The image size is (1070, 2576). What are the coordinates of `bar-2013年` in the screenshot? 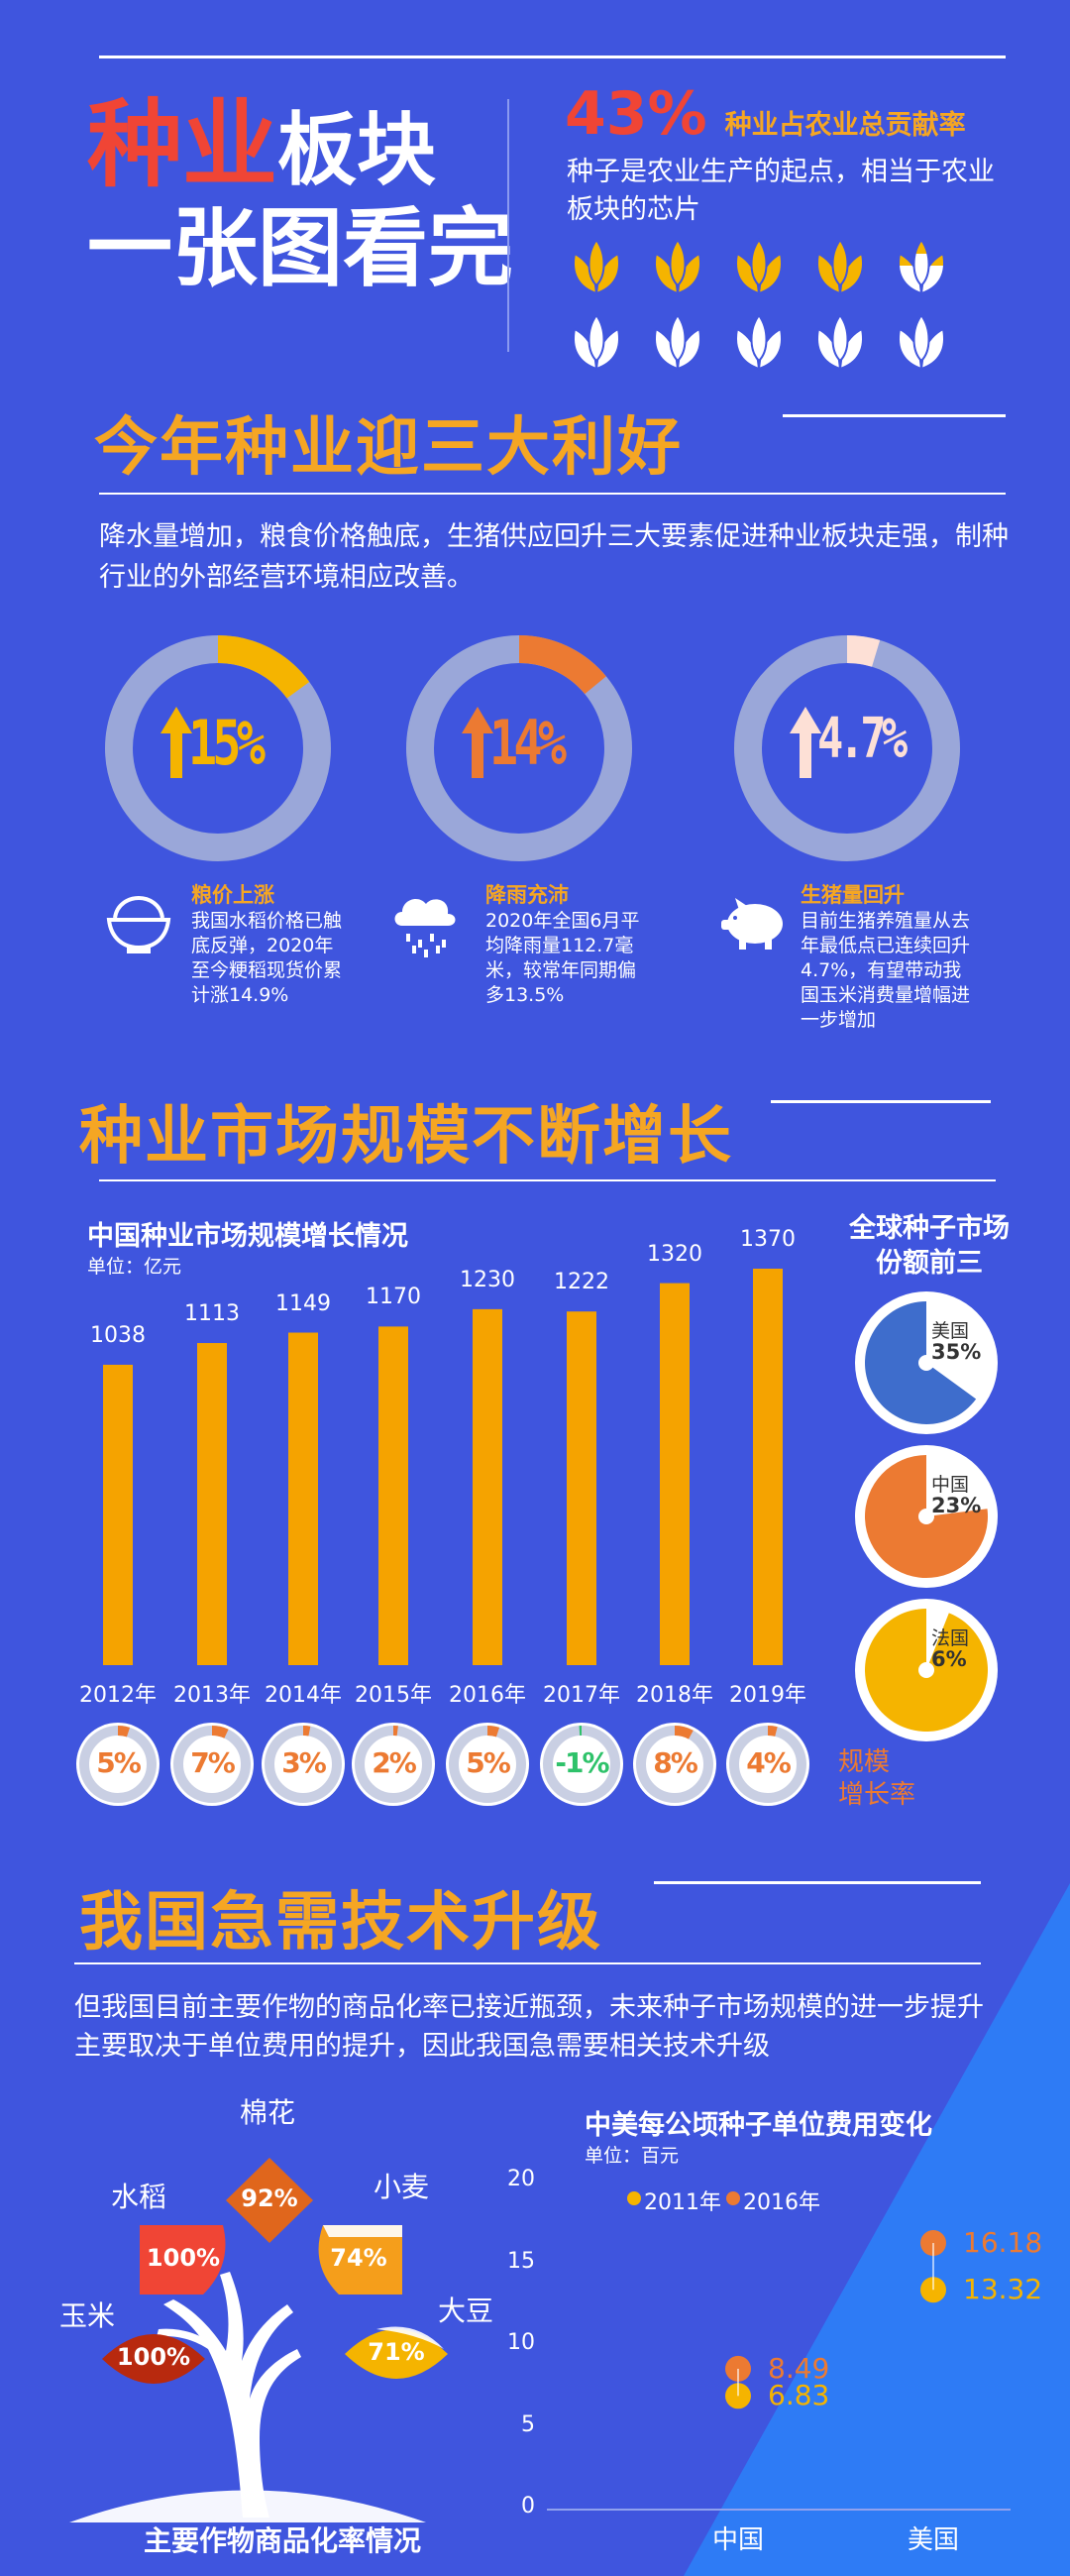 It's located at (212, 1504).